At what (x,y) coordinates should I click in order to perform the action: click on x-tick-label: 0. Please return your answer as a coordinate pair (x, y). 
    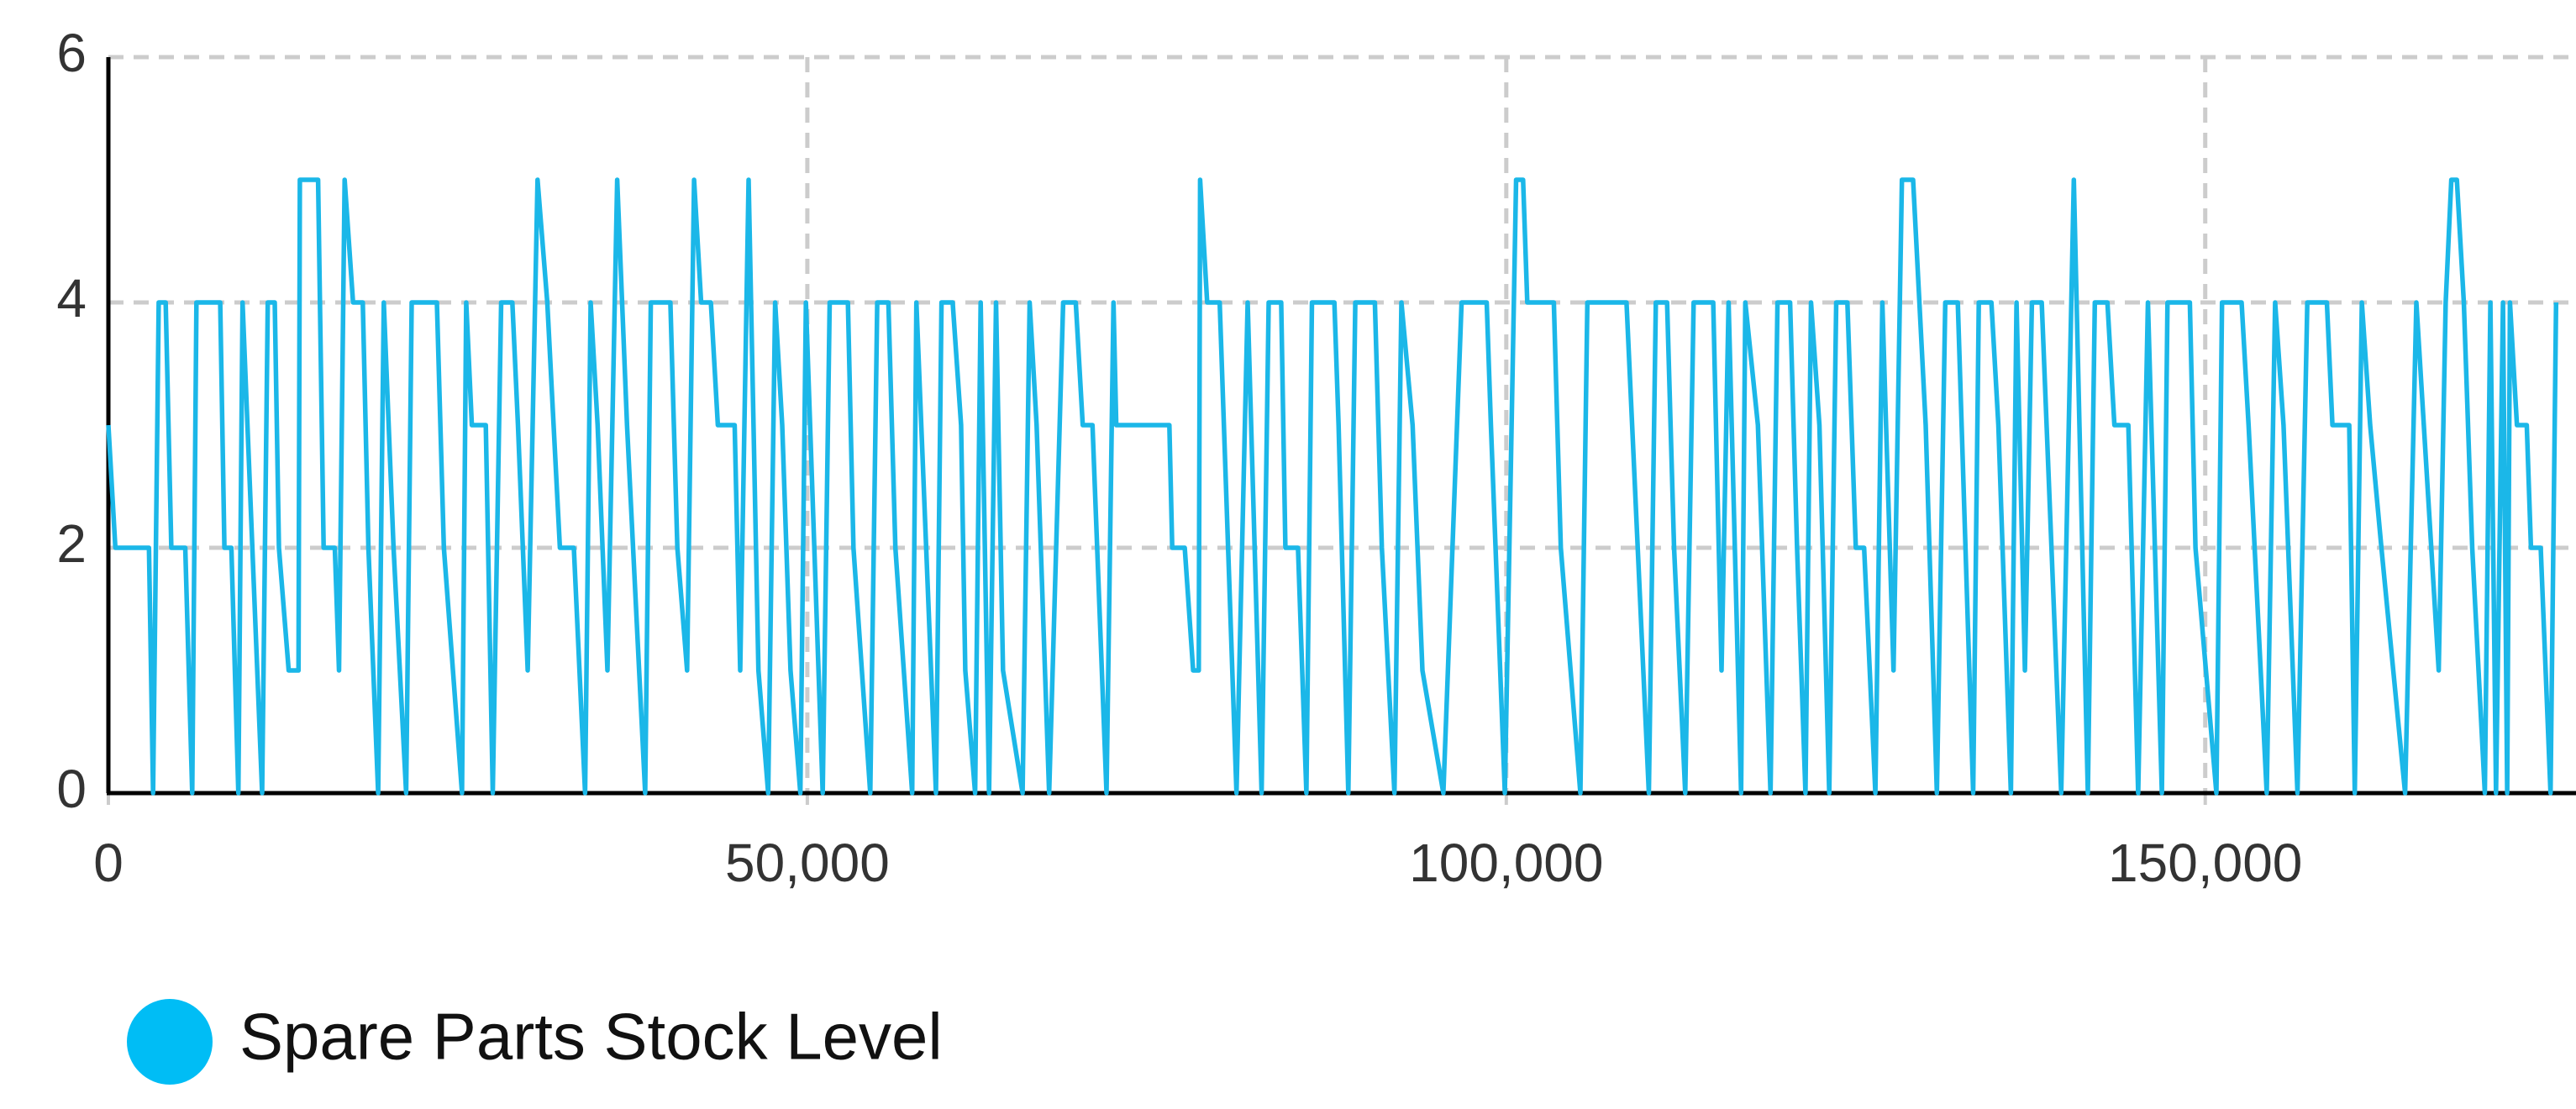
    Looking at the image, I should click on (108, 863).